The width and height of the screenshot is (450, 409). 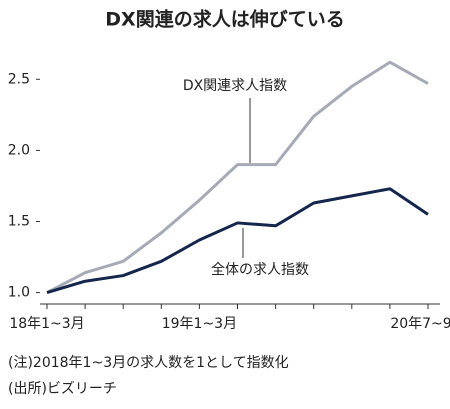 What do you see at coordinates (148, 363) in the screenshot?
I see `note: (注)2018年1~3月の求人数を1として指数化` at bounding box center [148, 363].